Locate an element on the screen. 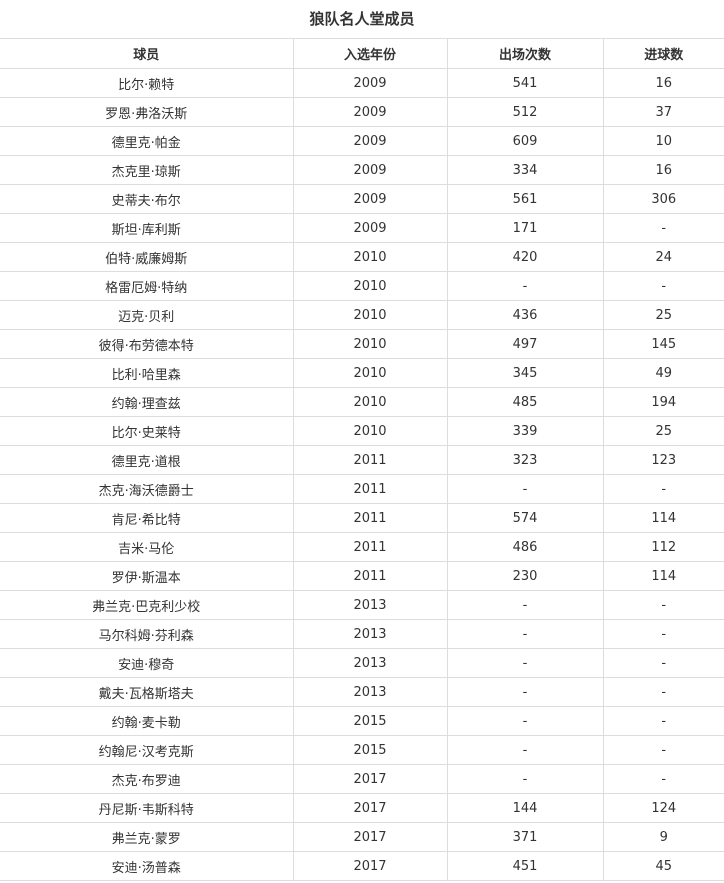 The image size is (724, 883). cell-goals: 9 is located at coordinates (663, 837).